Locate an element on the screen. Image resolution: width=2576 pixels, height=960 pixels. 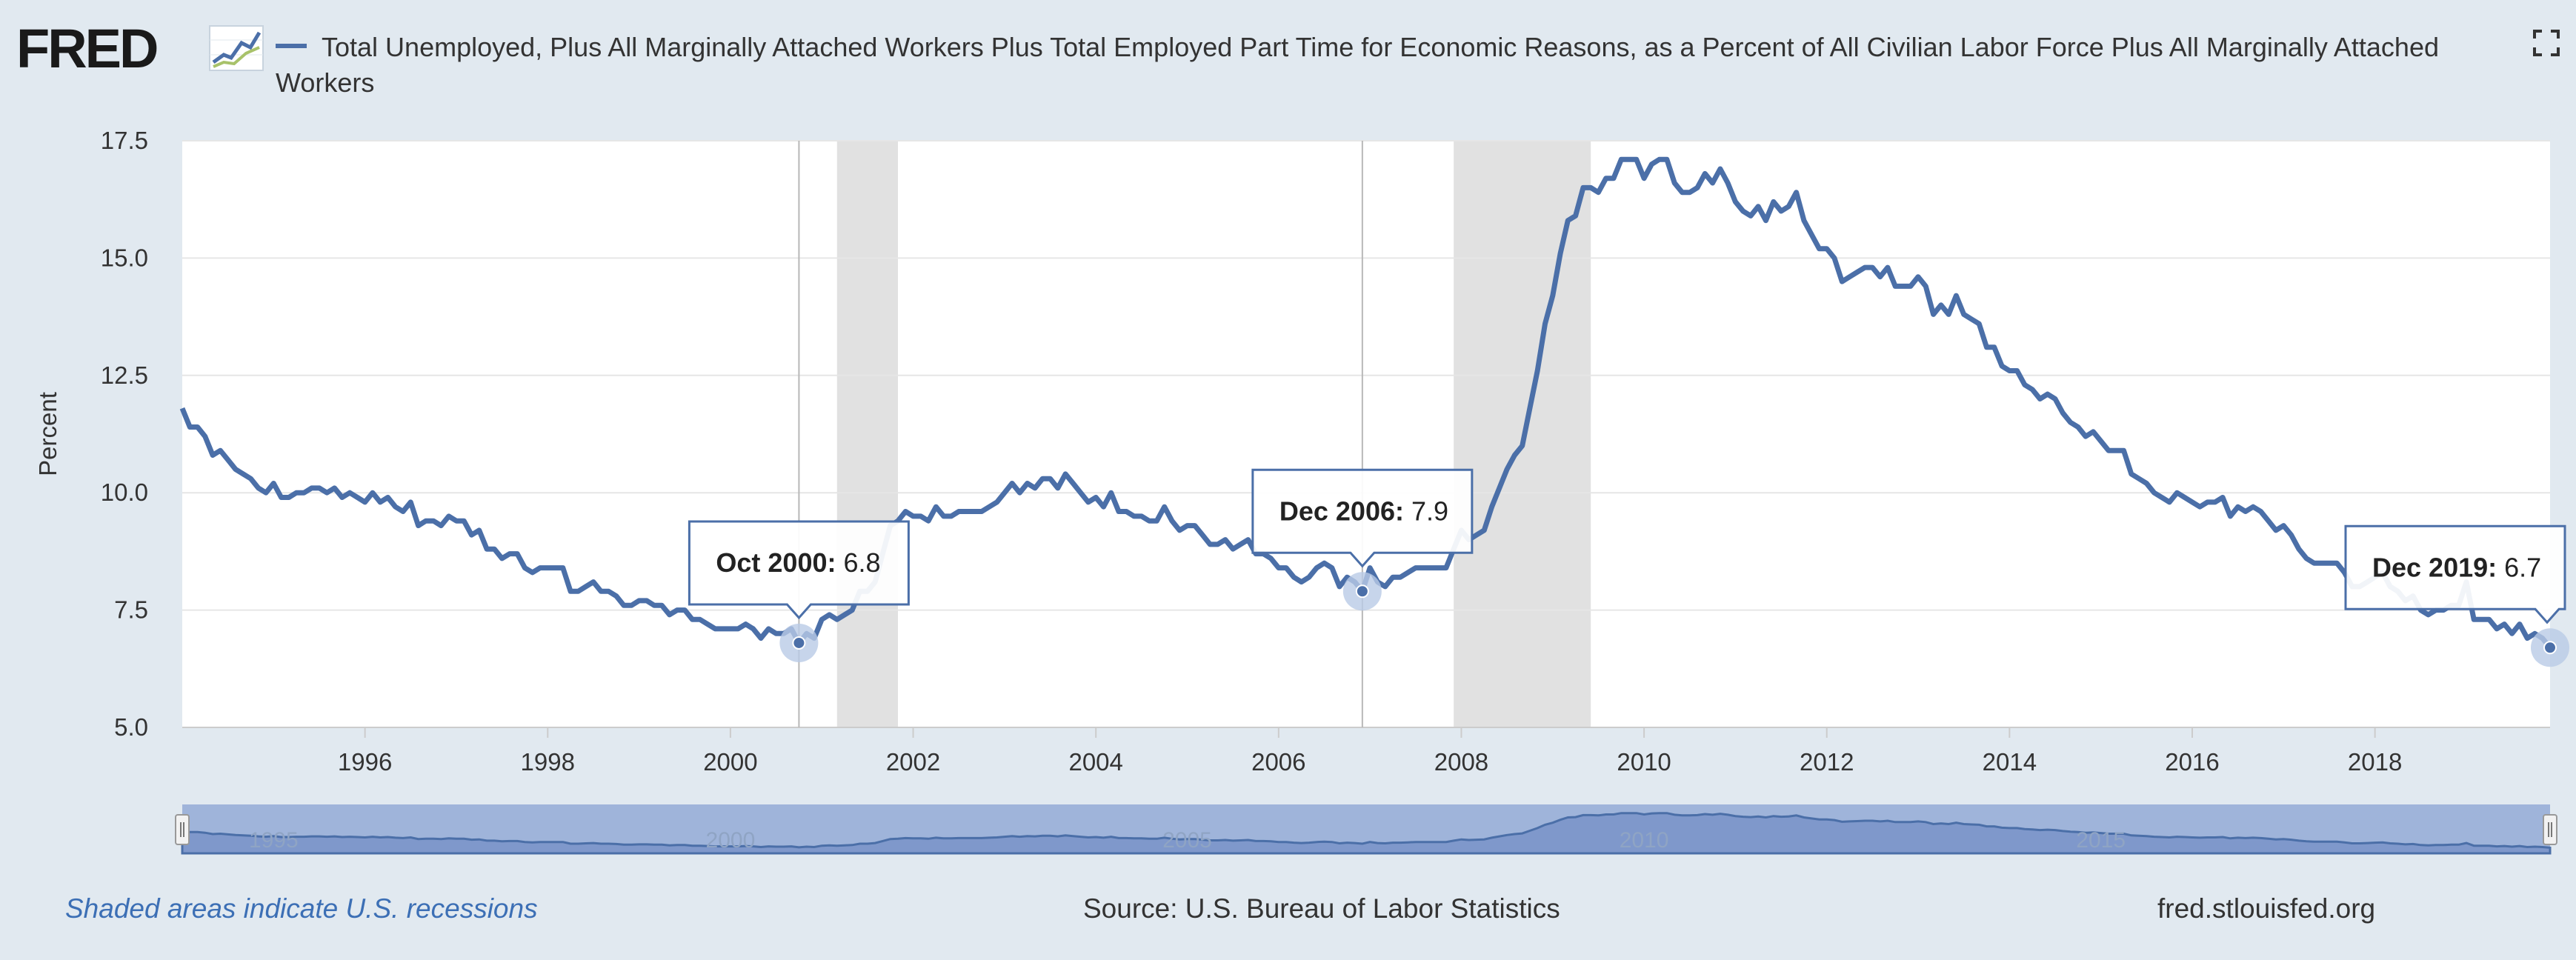
x-tick-label: 2014 is located at coordinates (2010, 762).